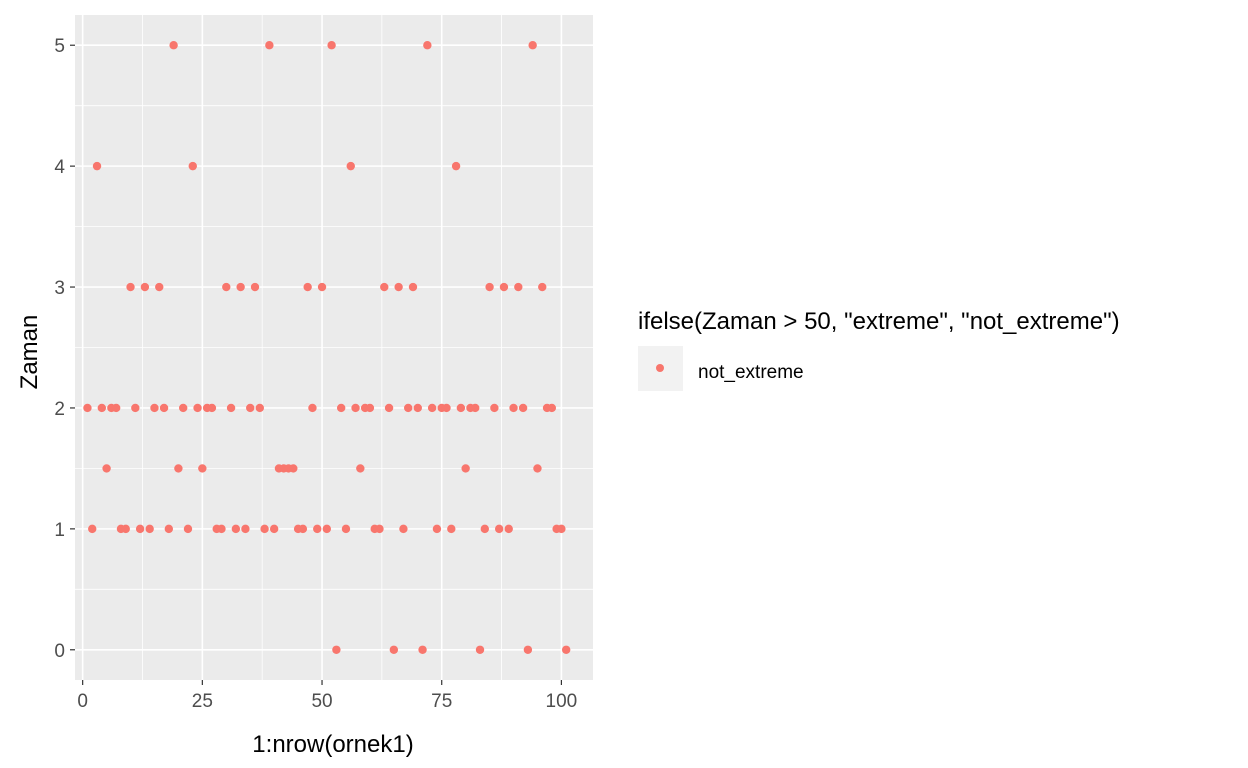  What do you see at coordinates (441, 701) in the screenshot?
I see `x-tick-label: 75` at bounding box center [441, 701].